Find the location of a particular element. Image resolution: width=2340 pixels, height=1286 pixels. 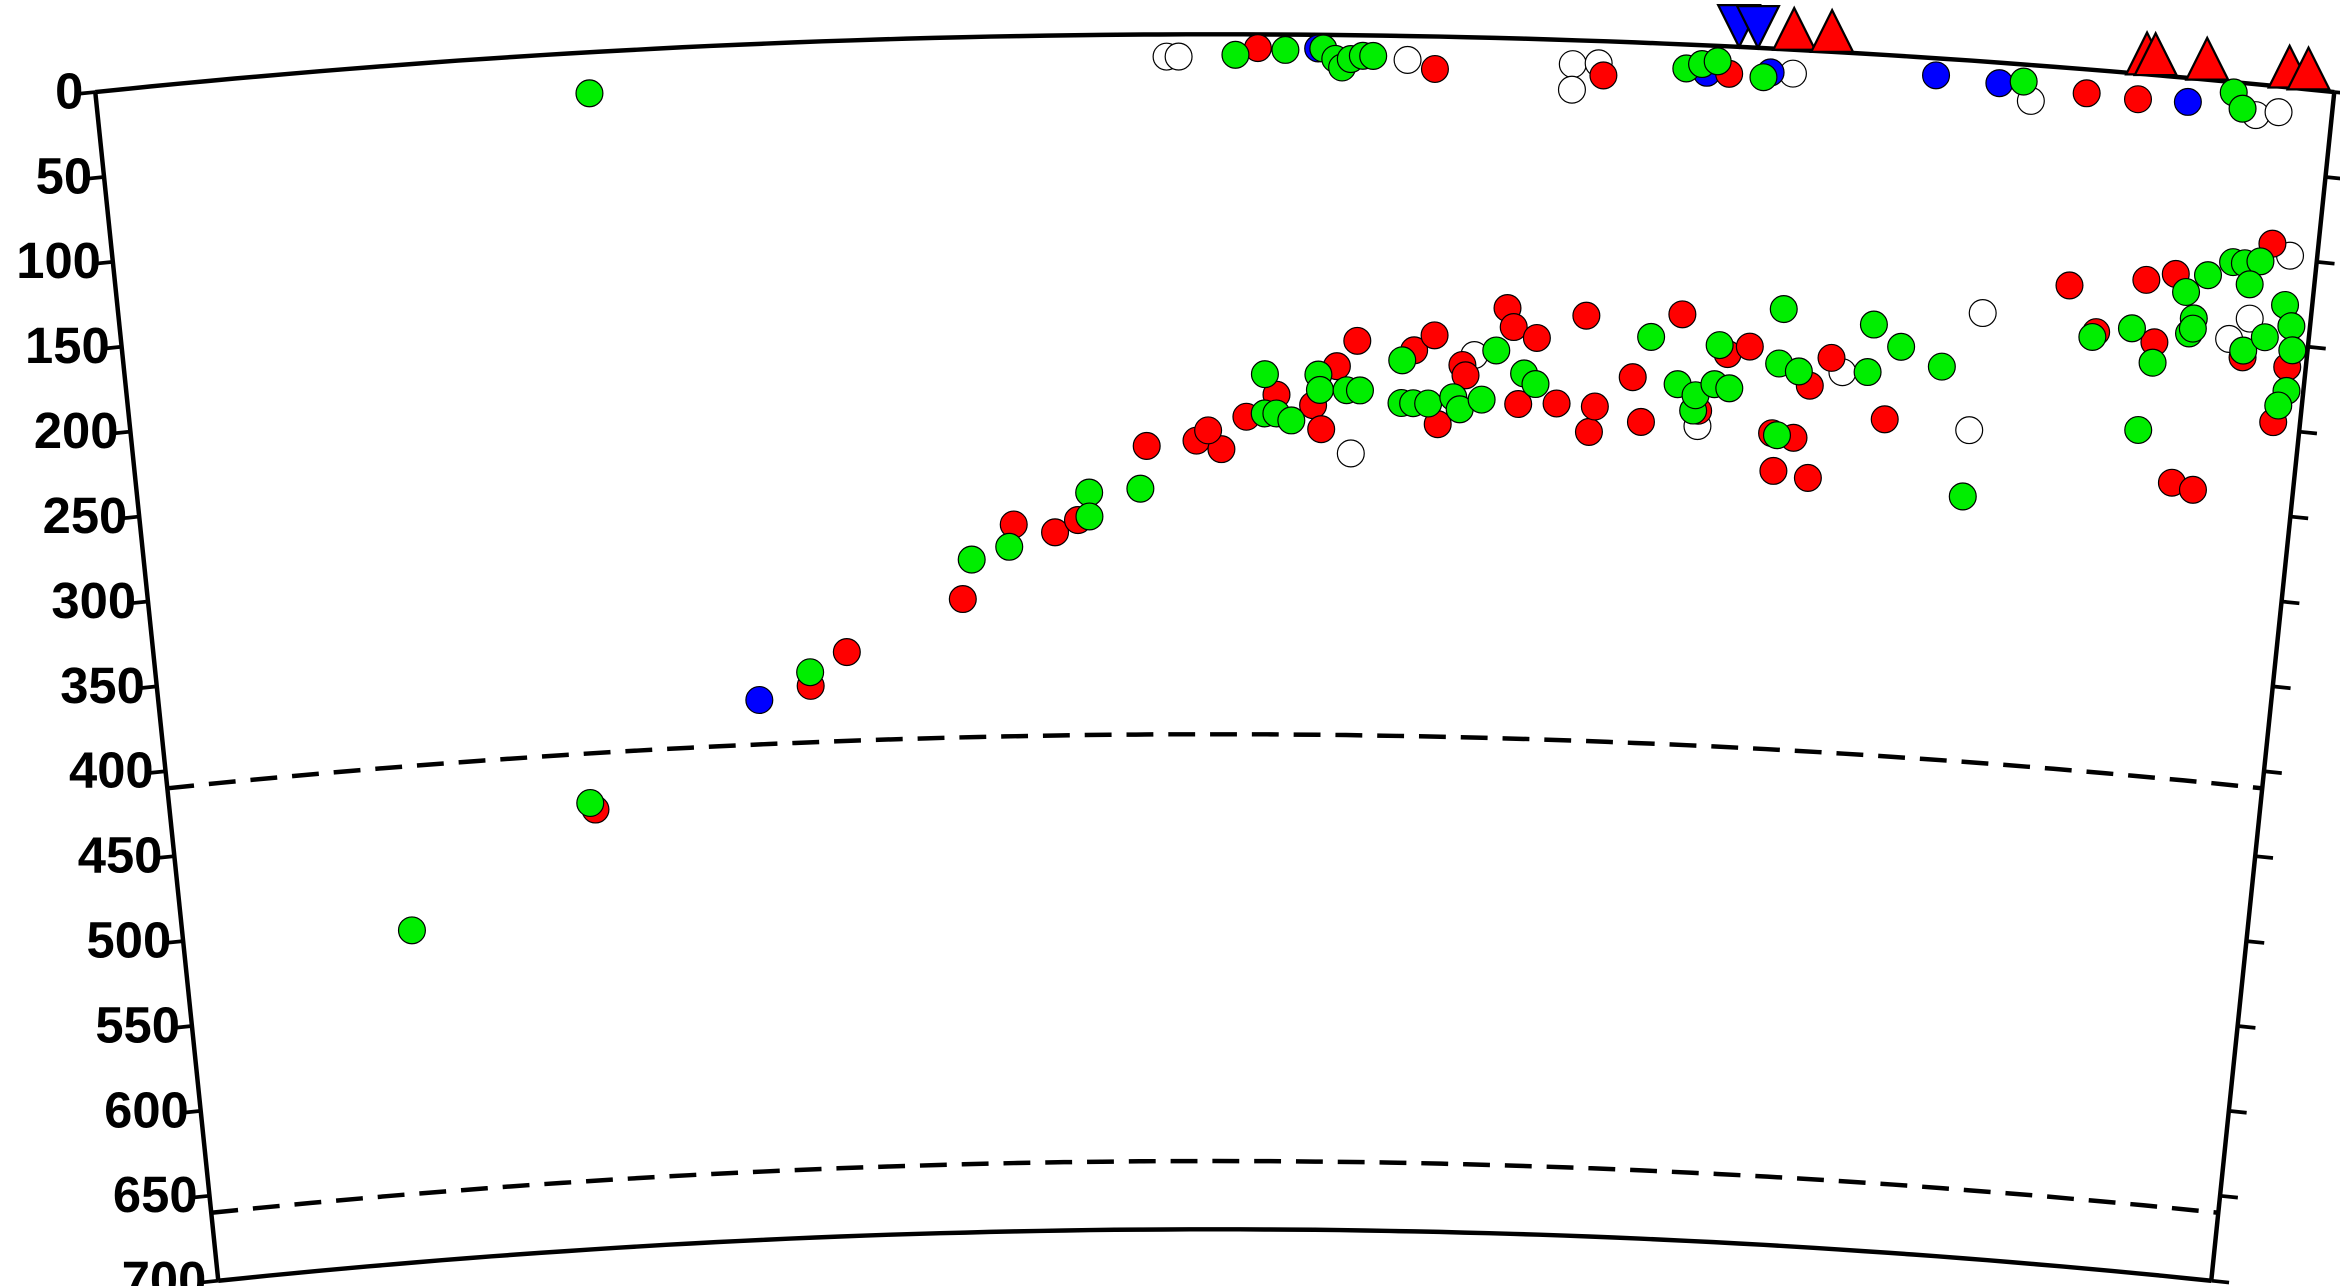

discontinuity-line is located at coordinates (1215, 761).